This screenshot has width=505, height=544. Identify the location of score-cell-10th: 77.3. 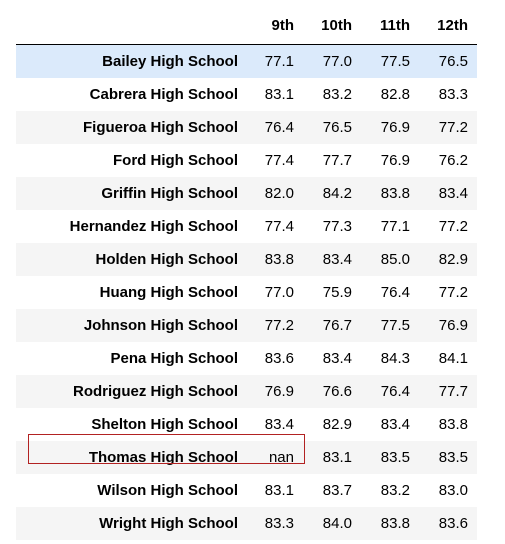
(337, 226).